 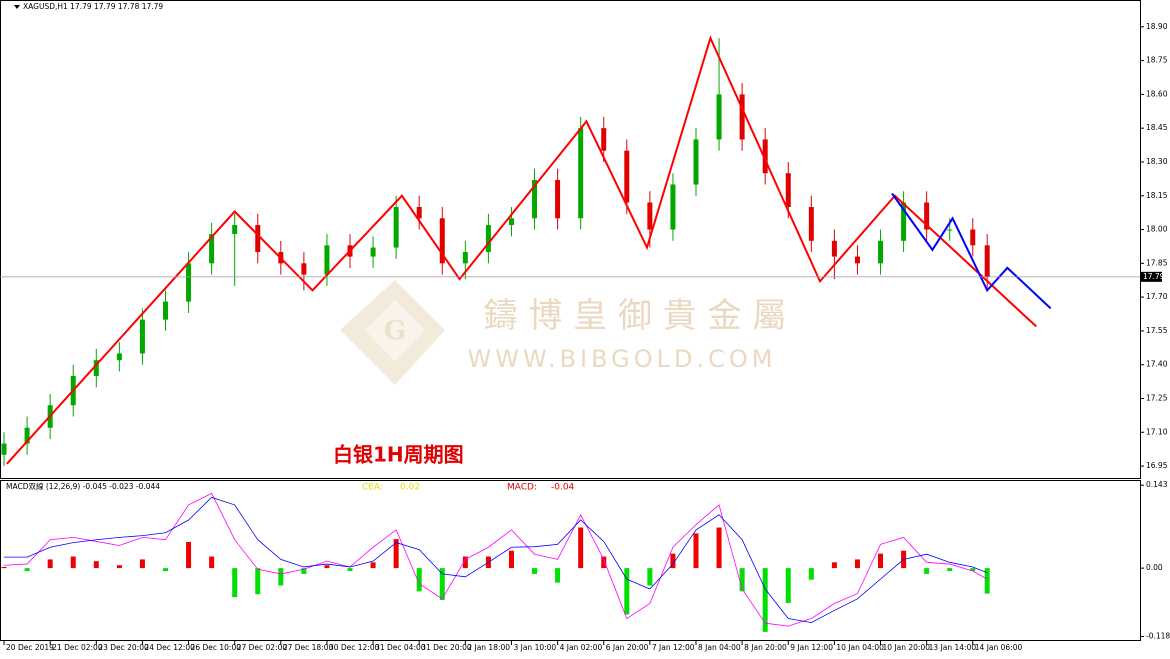 I want to click on y-tick-label: 18.90, so click(x=1157, y=26).